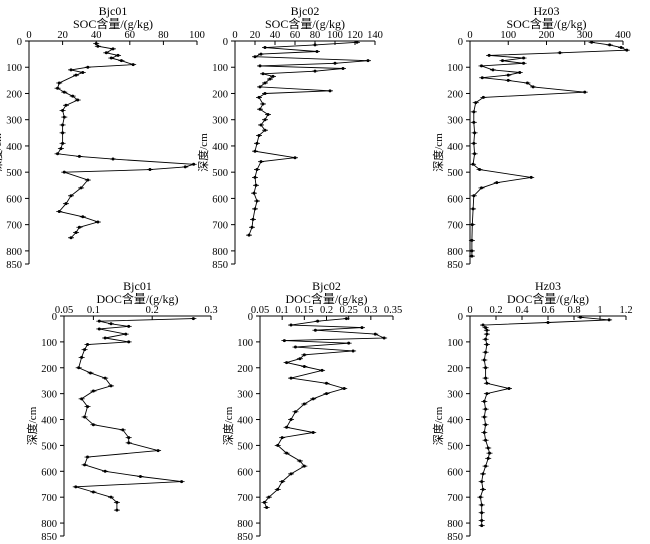 The width and height of the screenshot is (650, 544). Describe the element at coordinates (393, 310) in the screenshot. I see `x-tick-label: 0.35` at that location.